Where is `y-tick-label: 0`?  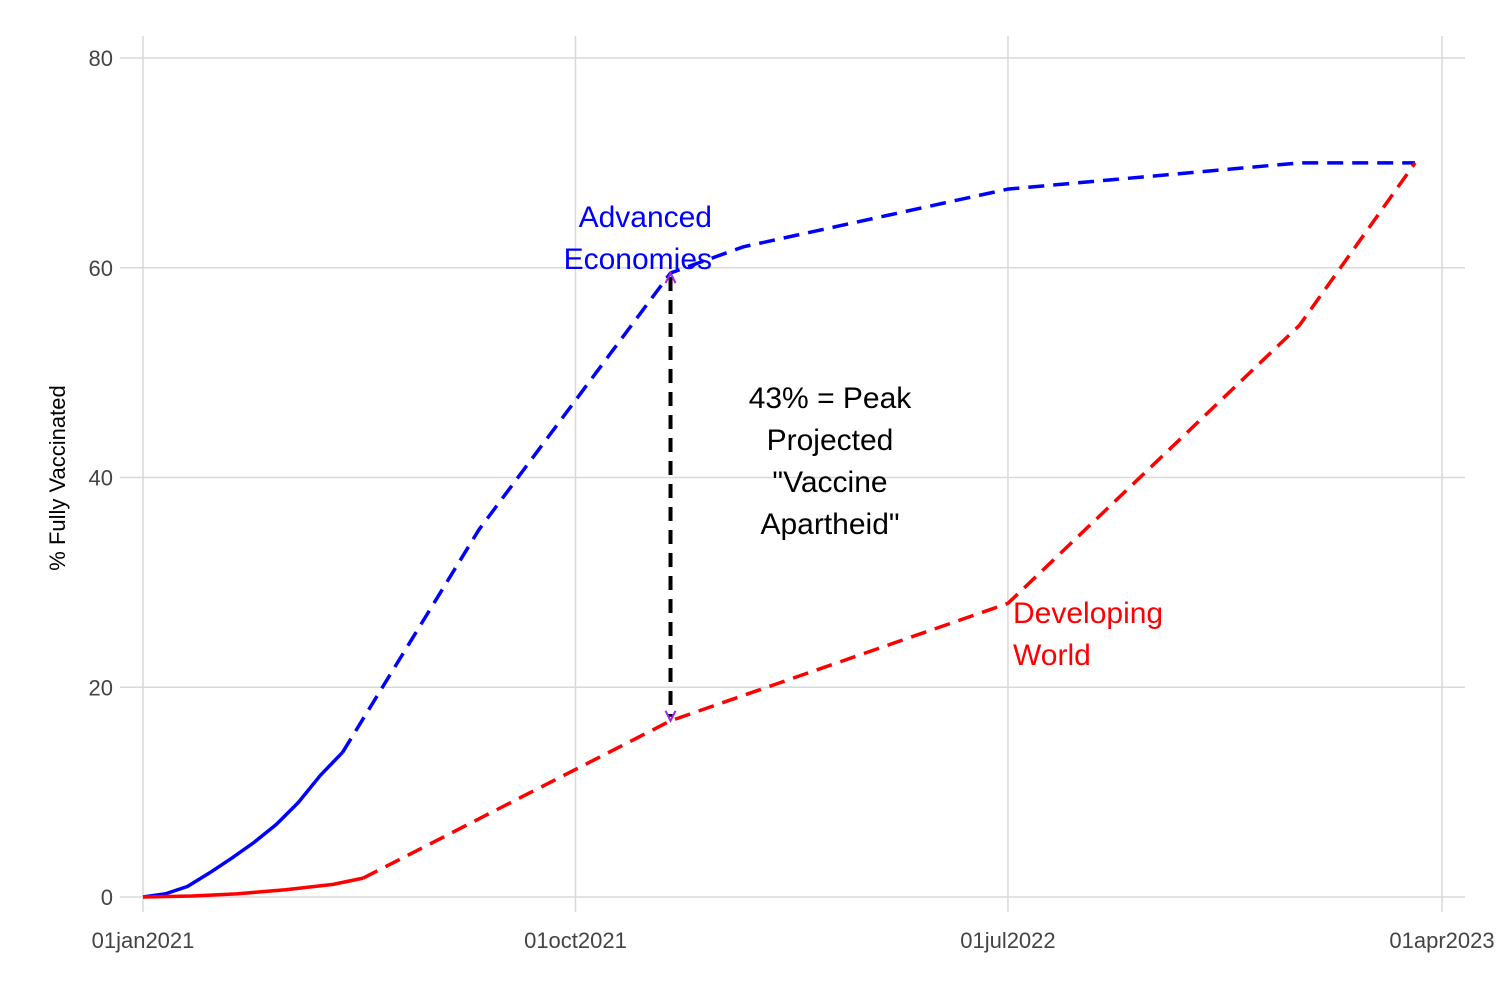 y-tick-label: 0 is located at coordinates (107, 897).